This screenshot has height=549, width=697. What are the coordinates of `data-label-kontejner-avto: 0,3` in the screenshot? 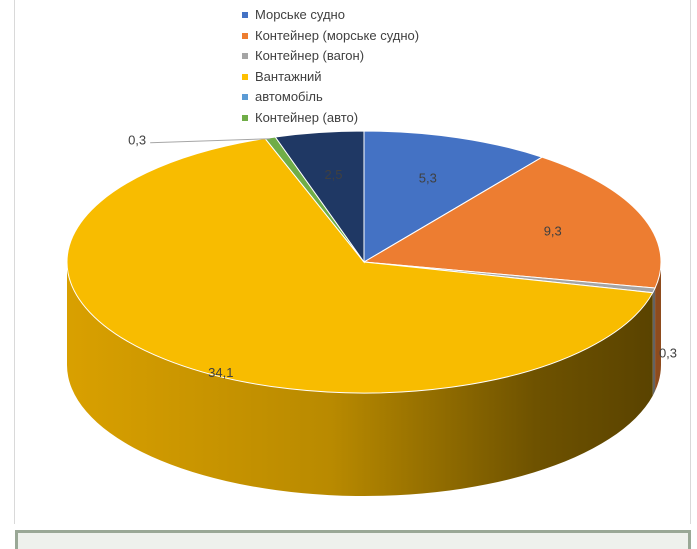 It's located at (137, 140).